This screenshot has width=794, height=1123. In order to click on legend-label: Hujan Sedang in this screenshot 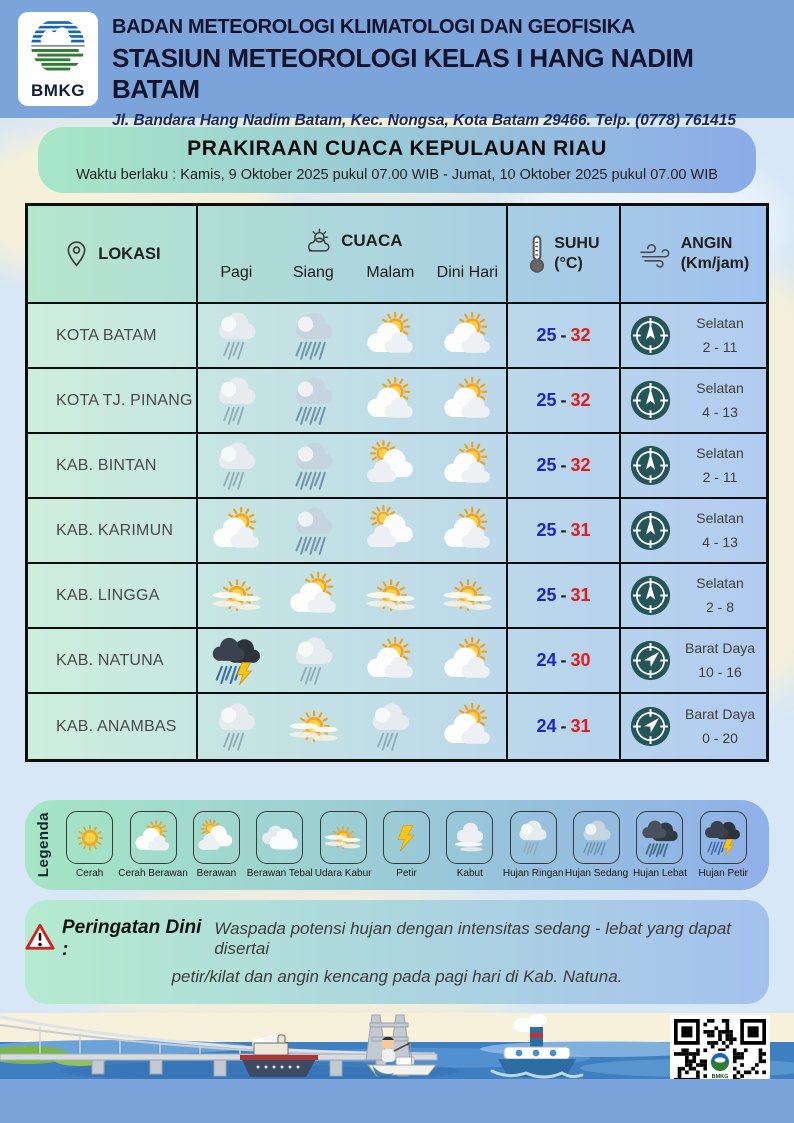, I will do `click(596, 873)`.